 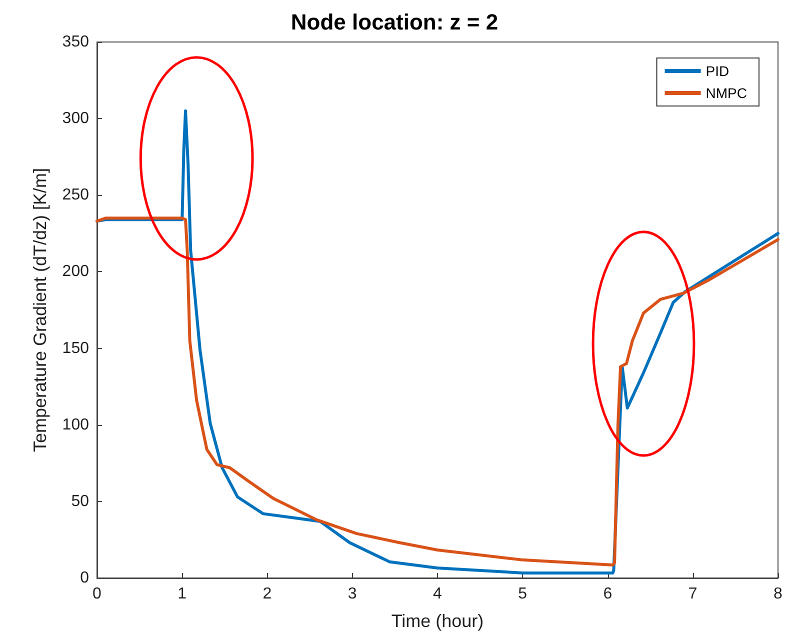 What do you see at coordinates (85, 578) in the screenshot?
I see `y-tick-label: 0` at bounding box center [85, 578].